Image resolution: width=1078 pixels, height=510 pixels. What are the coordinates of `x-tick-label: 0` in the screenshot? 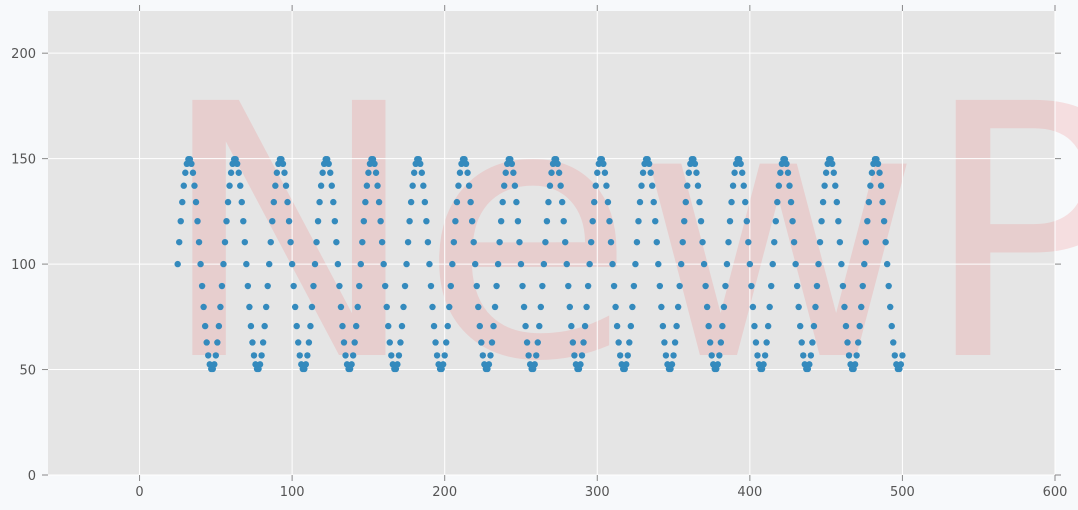 It's located at (139, 492).